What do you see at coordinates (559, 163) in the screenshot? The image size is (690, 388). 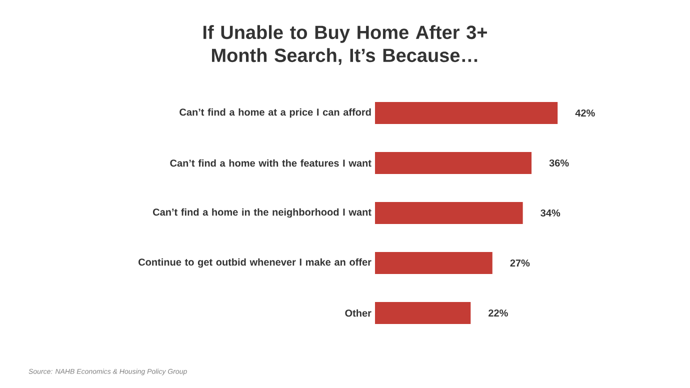 I see `data-label: 36%` at bounding box center [559, 163].